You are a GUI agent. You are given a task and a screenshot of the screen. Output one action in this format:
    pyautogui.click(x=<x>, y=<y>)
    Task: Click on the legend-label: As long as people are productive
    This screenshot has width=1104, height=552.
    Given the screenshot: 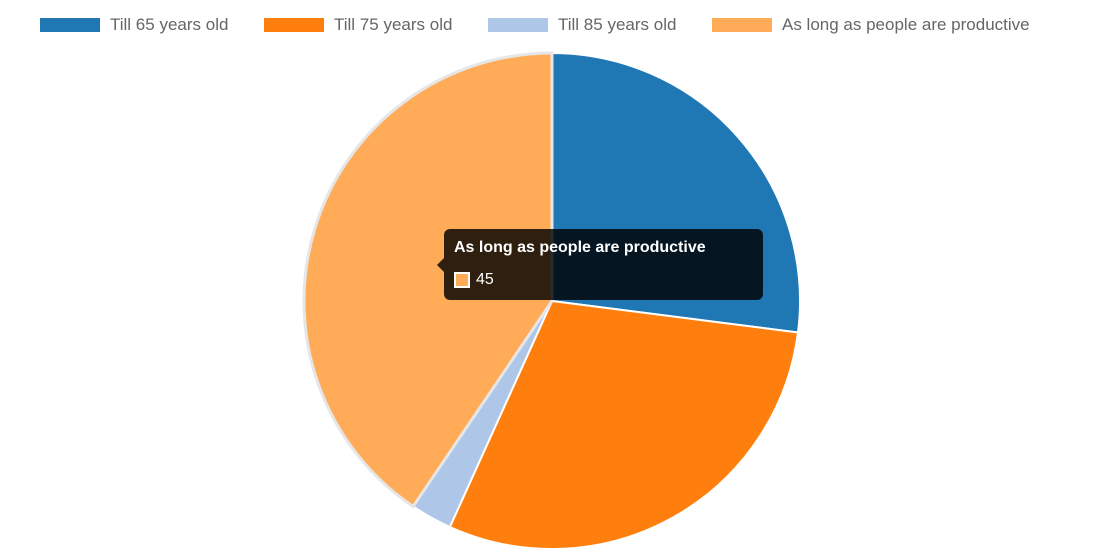 What is the action you would take?
    pyautogui.click(x=906, y=24)
    